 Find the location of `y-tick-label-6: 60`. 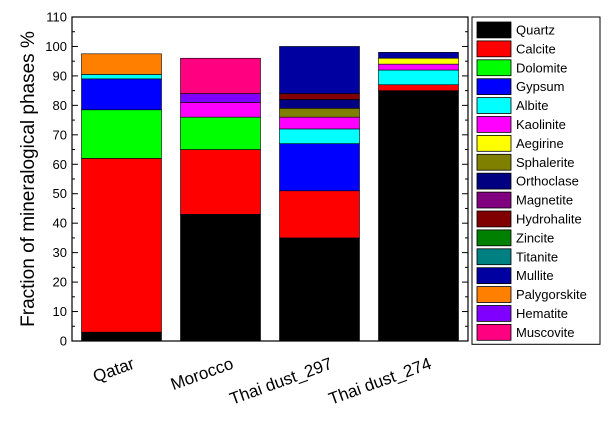

y-tick-label-6: 60 is located at coordinates (60, 164).